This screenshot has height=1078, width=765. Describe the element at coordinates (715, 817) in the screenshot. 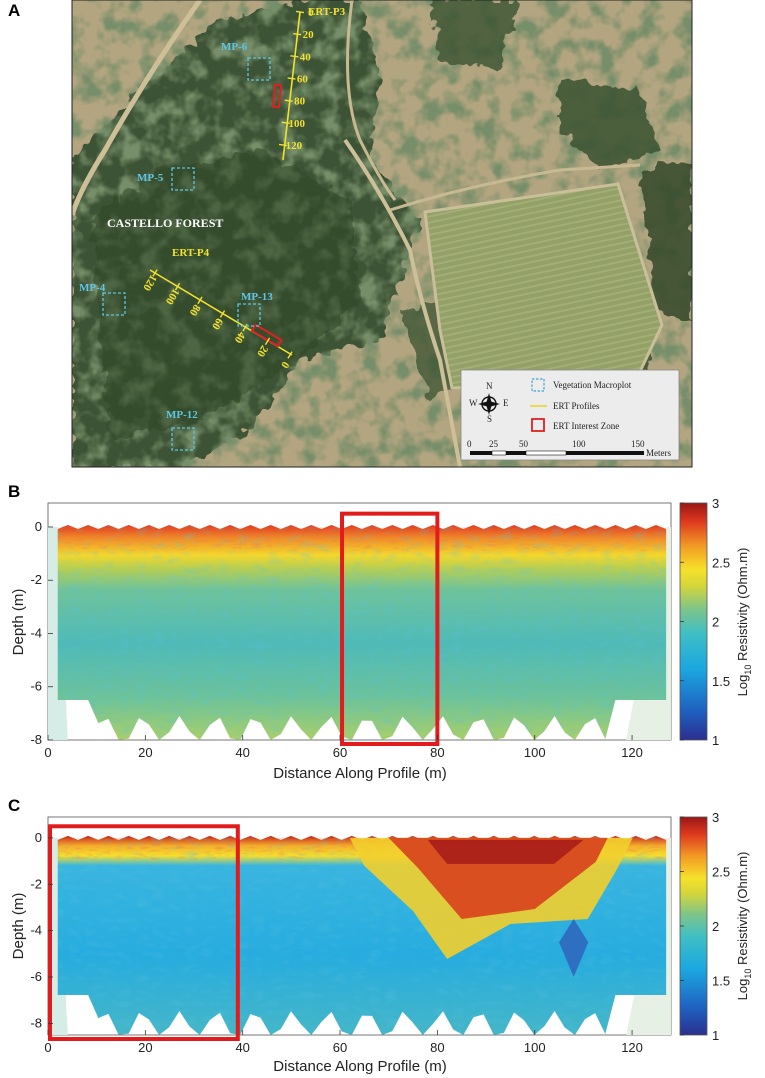

I see `colorbar-tick-label: 3` at that location.